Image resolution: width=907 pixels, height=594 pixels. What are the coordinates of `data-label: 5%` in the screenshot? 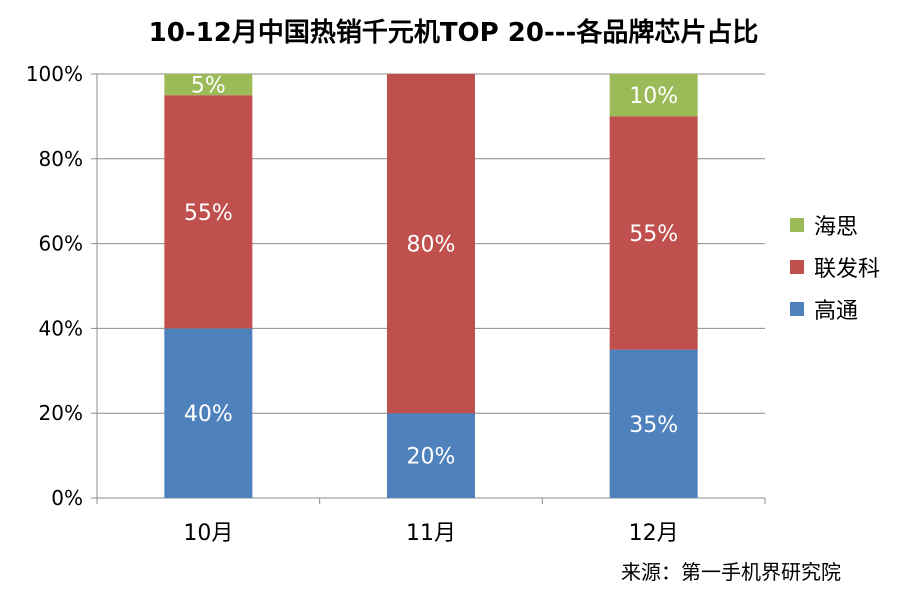 It's located at (208, 86).